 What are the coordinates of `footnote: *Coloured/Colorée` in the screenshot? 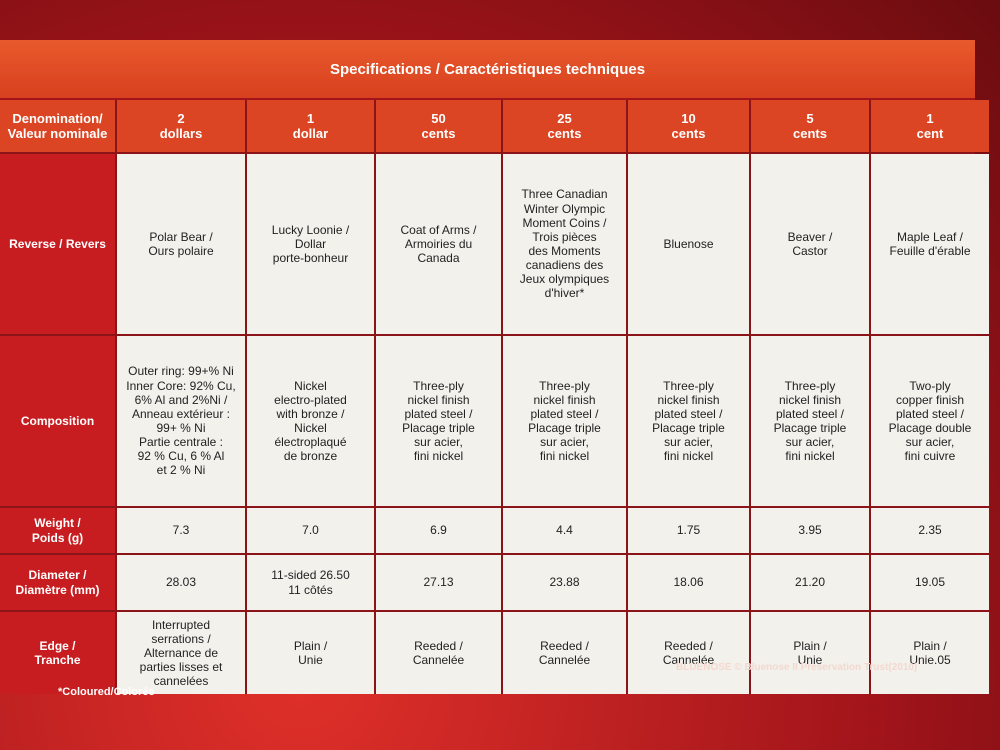 It's located at (106, 692).